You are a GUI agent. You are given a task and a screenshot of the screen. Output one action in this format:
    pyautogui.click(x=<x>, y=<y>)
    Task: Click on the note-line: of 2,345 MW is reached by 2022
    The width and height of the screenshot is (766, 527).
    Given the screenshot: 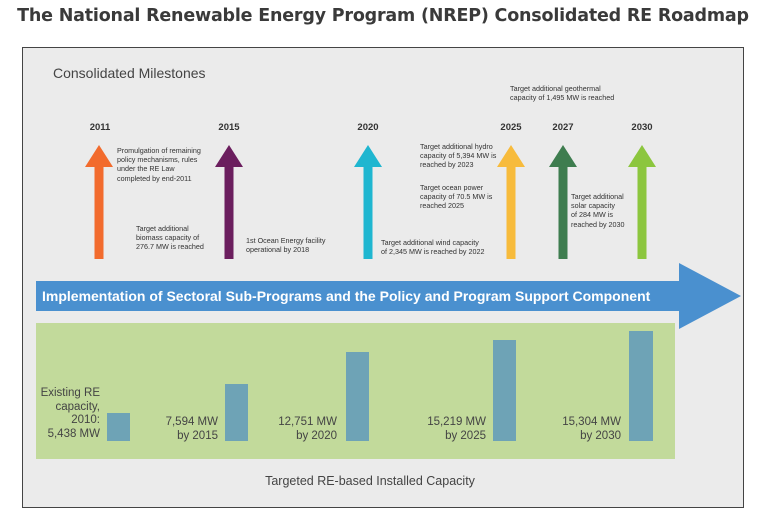 What is the action you would take?
    pyautogui.click(x=433, y=252)
    